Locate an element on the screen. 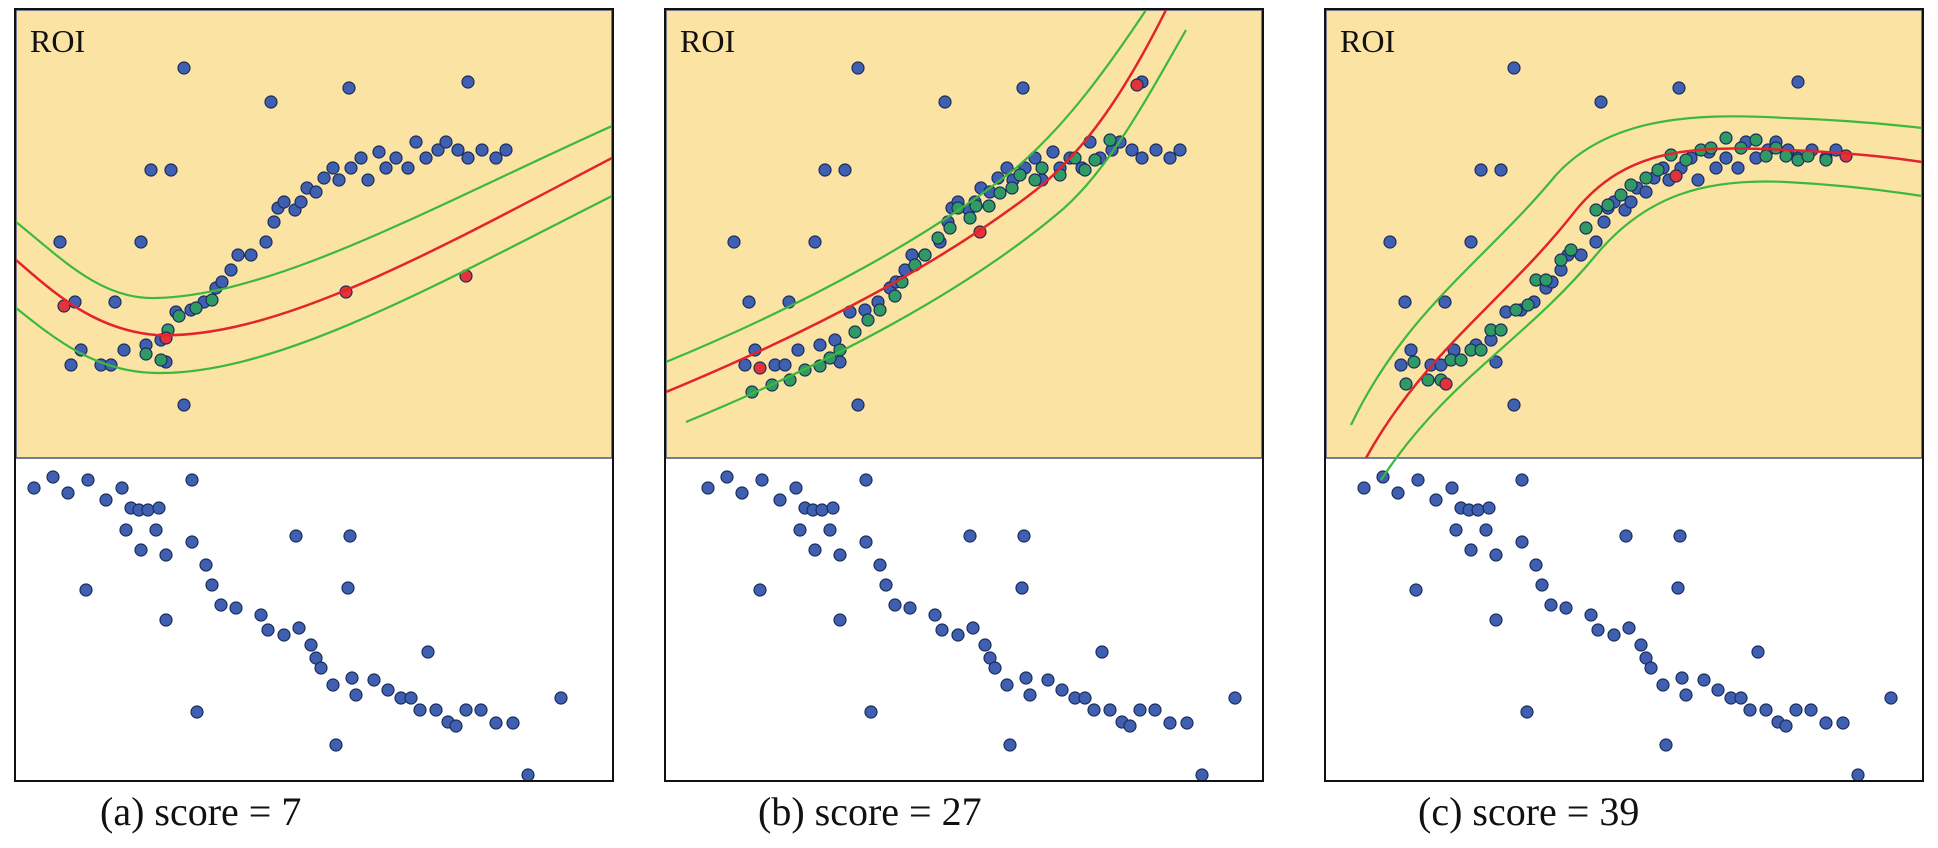  upper-threshold-curve is located at coordinates (1636, 270).